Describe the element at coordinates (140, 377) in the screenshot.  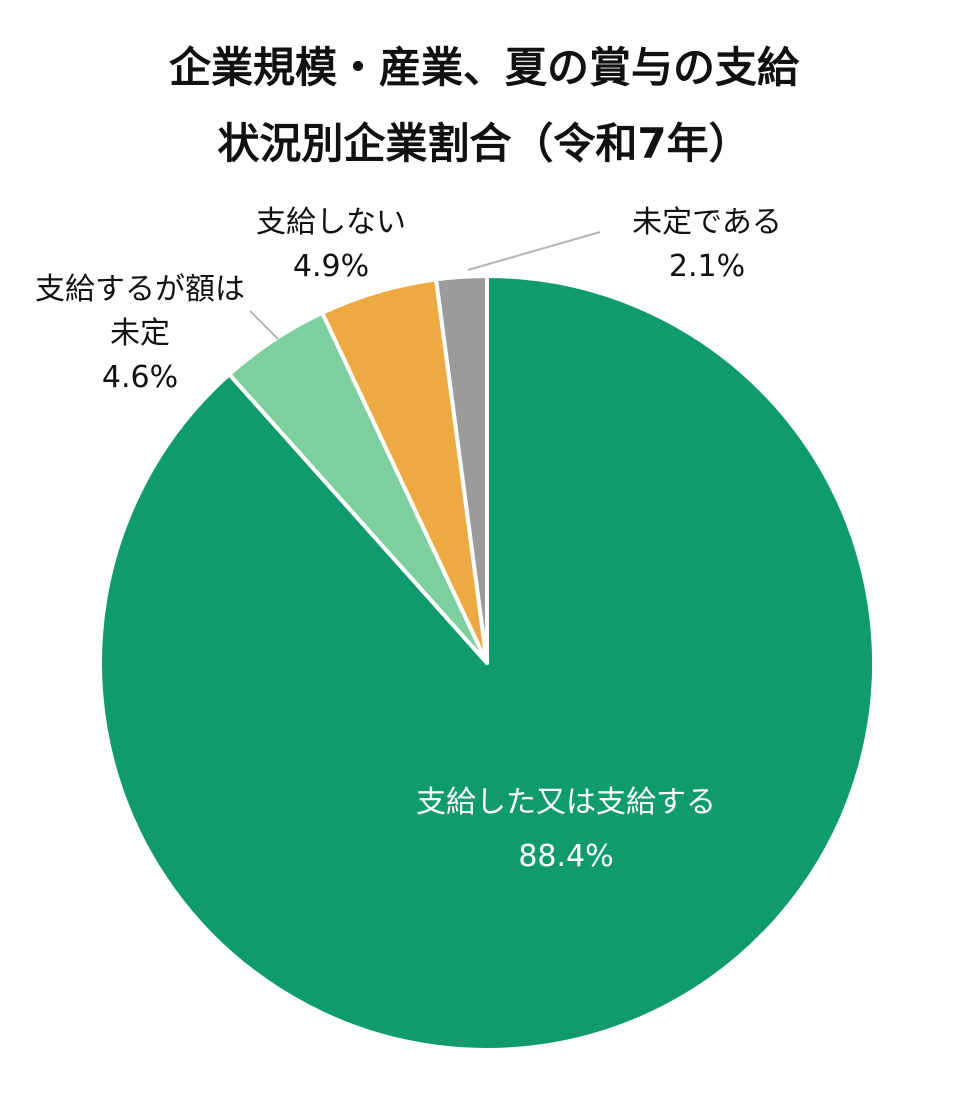
I see `slice-value-amount-undecided: 4.6%` at that location.